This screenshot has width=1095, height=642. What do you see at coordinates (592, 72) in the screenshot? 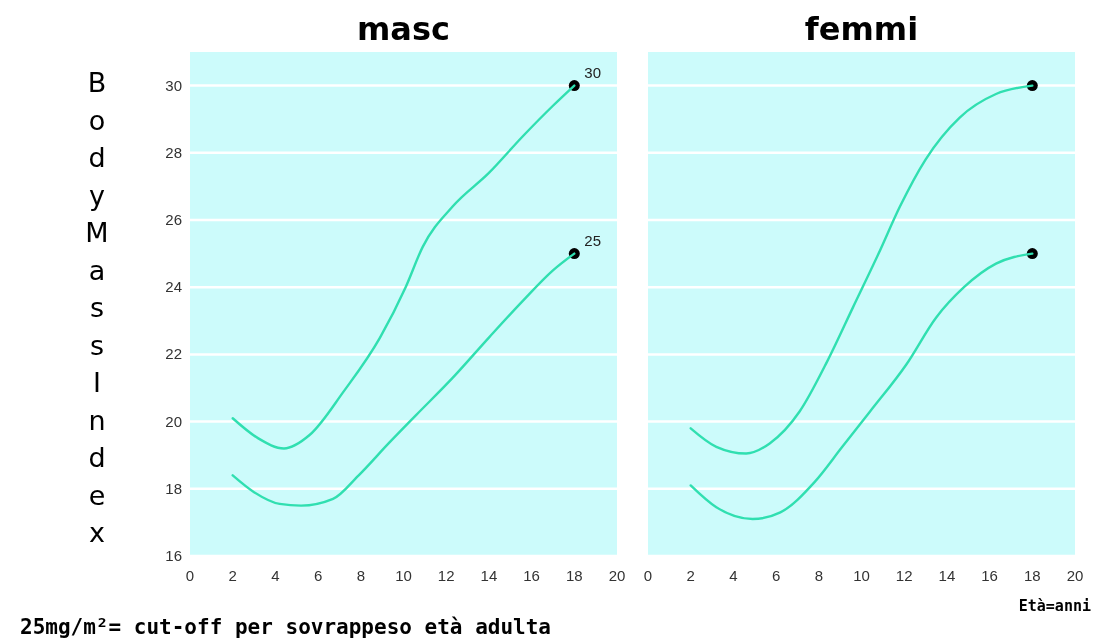
I see `data-label: 30` at bounding box center [592, 72].